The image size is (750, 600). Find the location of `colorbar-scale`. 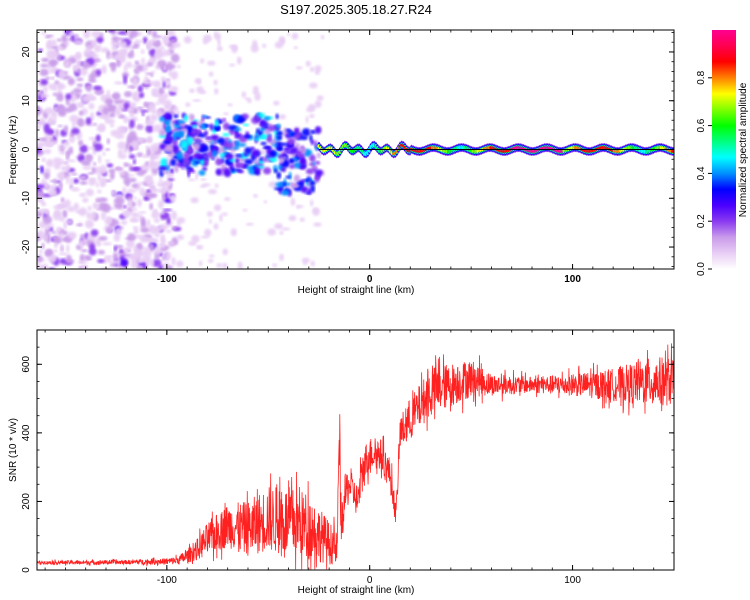

colorbar-scale is located at coordinates (724, 149).